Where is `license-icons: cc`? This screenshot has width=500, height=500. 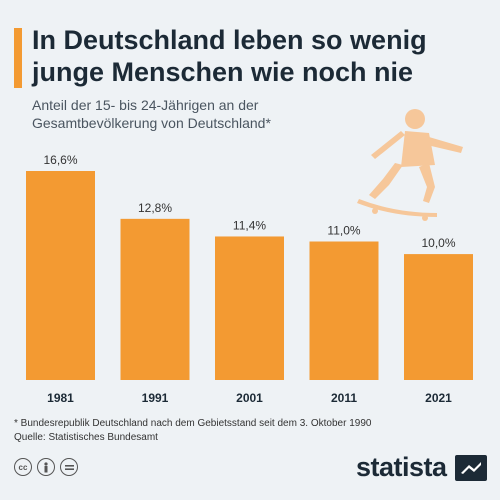
license-icons: cc is located at coordinates (46, 467).